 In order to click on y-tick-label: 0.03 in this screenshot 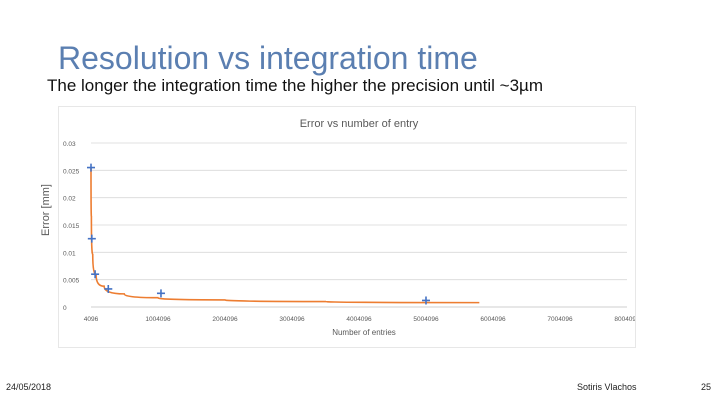, I will do `click(69, 144)`.